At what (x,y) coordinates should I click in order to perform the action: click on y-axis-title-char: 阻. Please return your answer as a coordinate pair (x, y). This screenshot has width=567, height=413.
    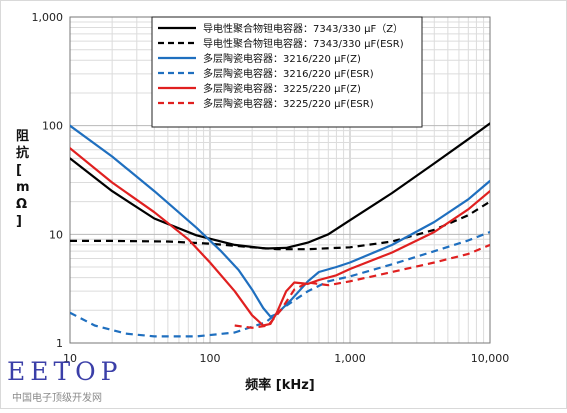
    Looking at the image, I should click on (22, 136).